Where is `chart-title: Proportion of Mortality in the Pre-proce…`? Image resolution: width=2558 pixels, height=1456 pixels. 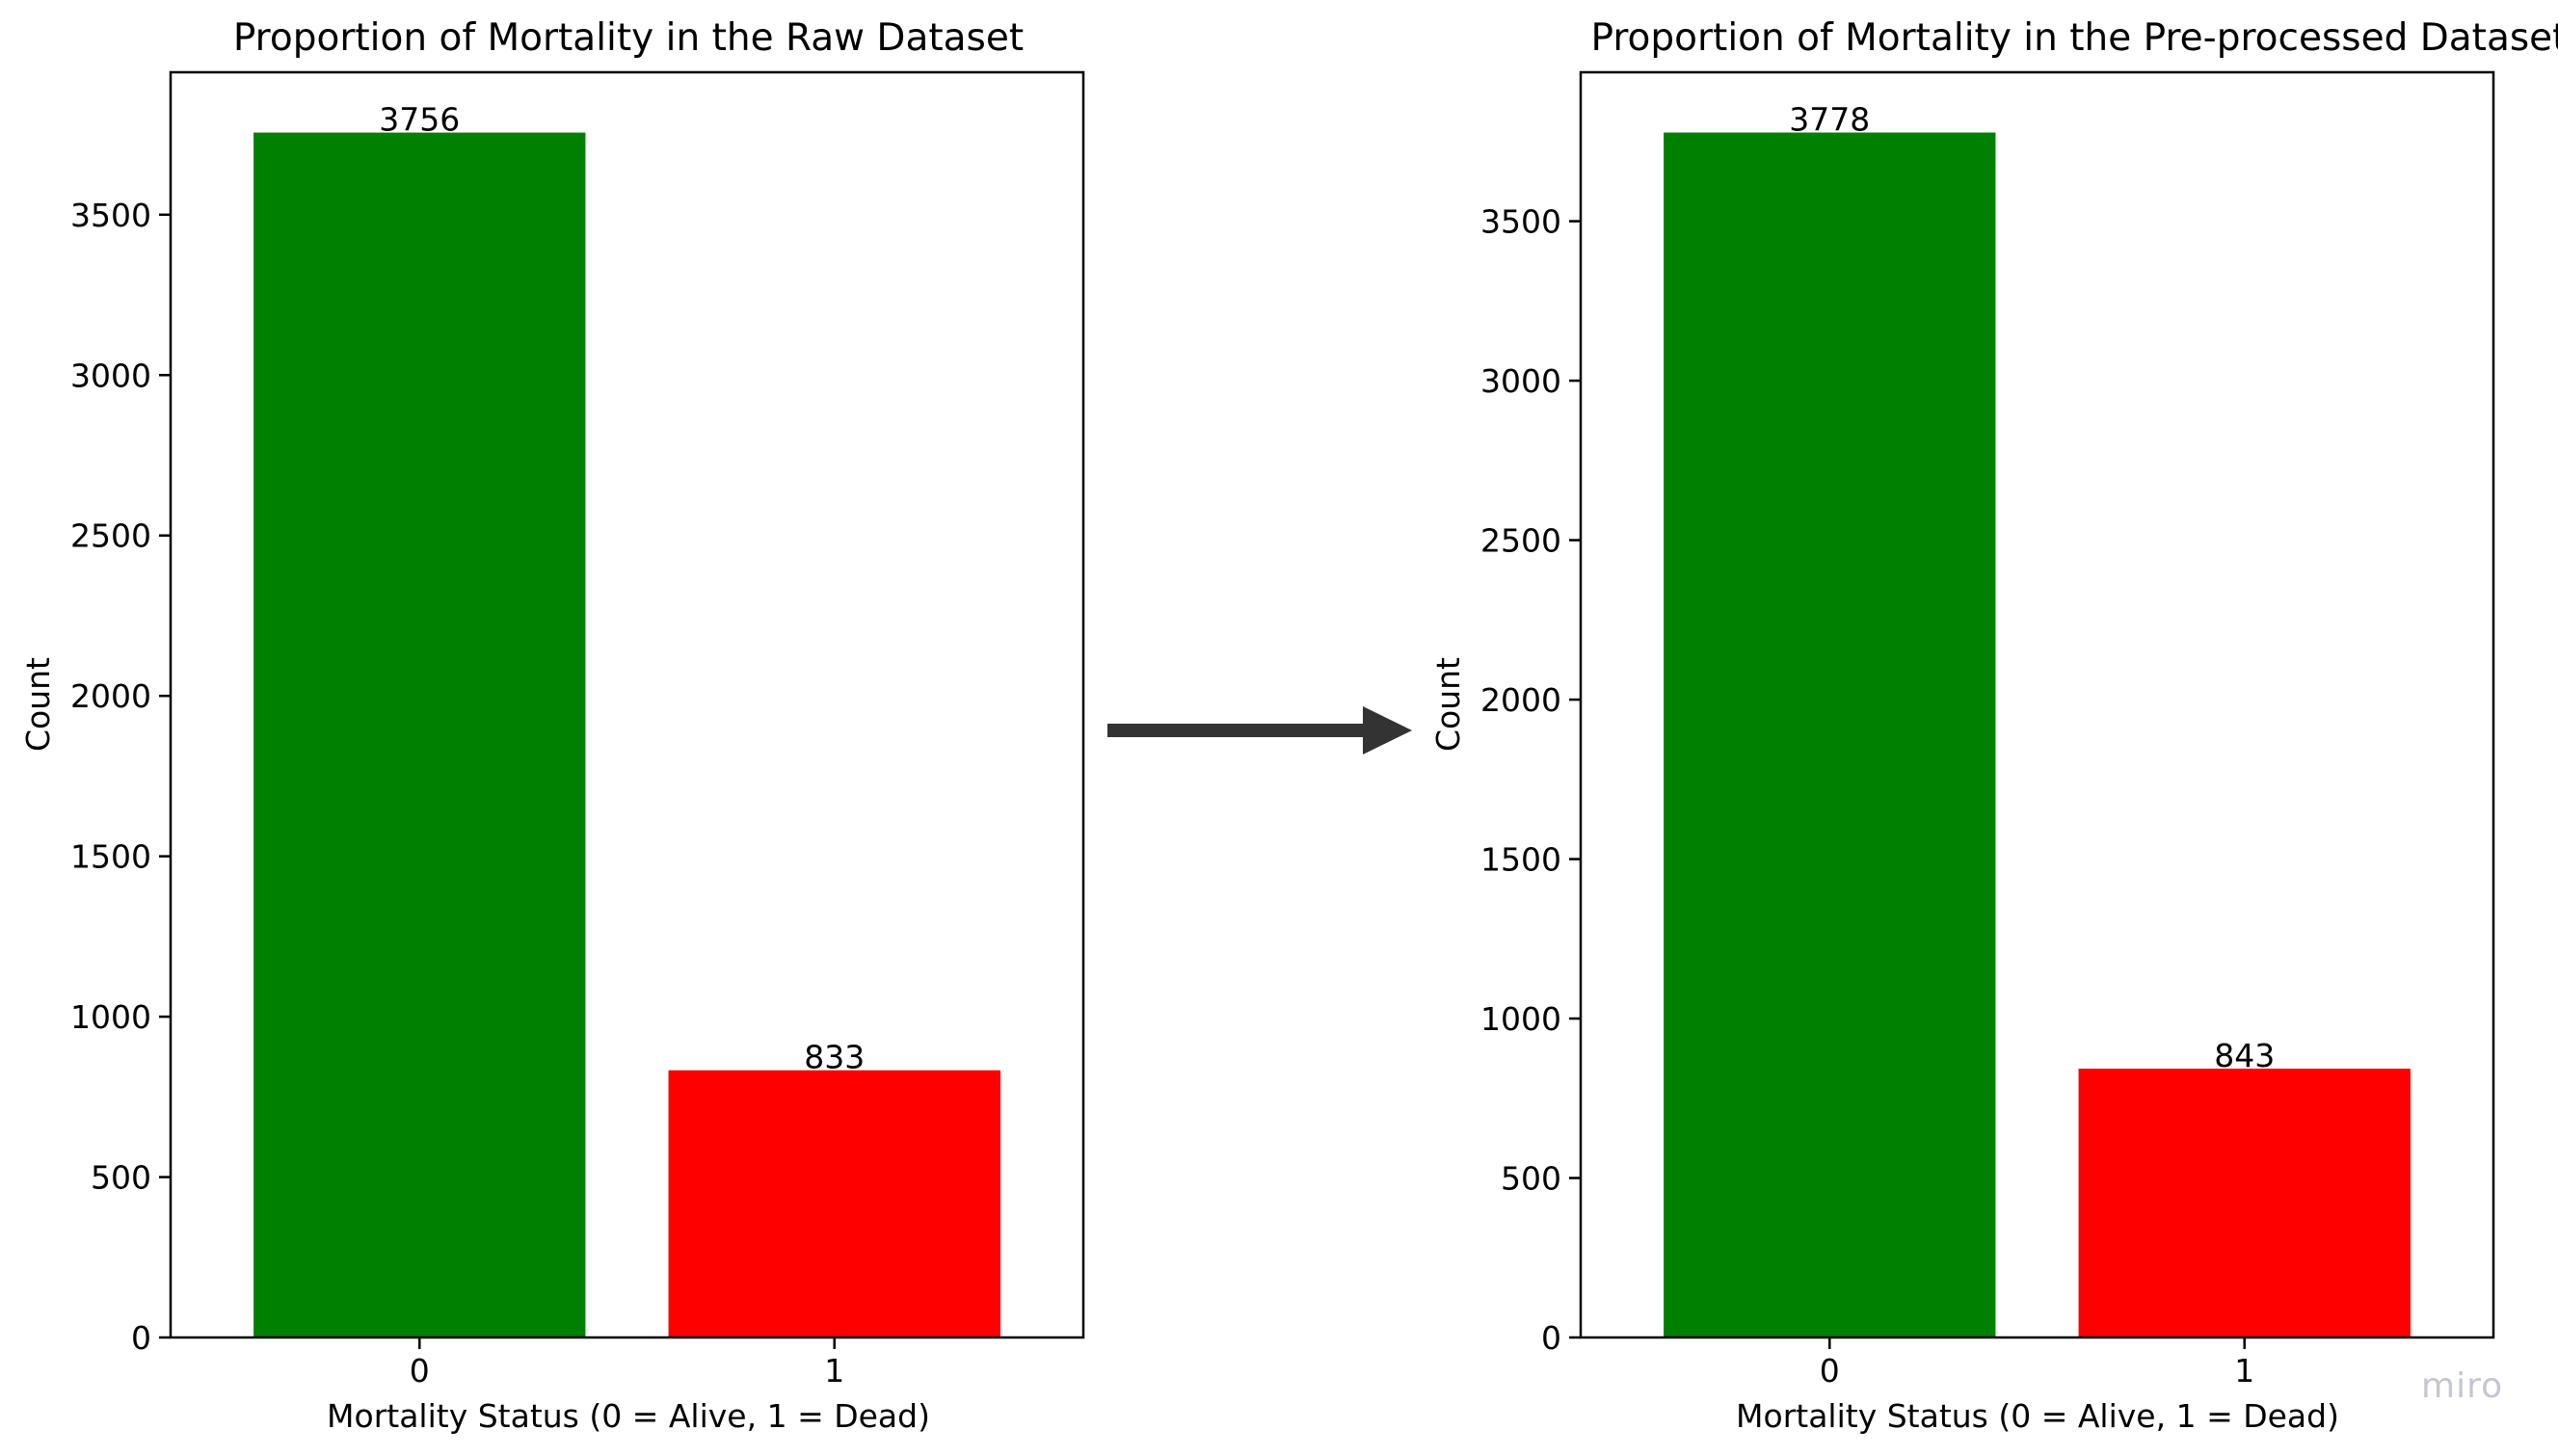 chart-title: Proportion of Mortality in the Pre-proce… is located at coordinates (2074, 38).